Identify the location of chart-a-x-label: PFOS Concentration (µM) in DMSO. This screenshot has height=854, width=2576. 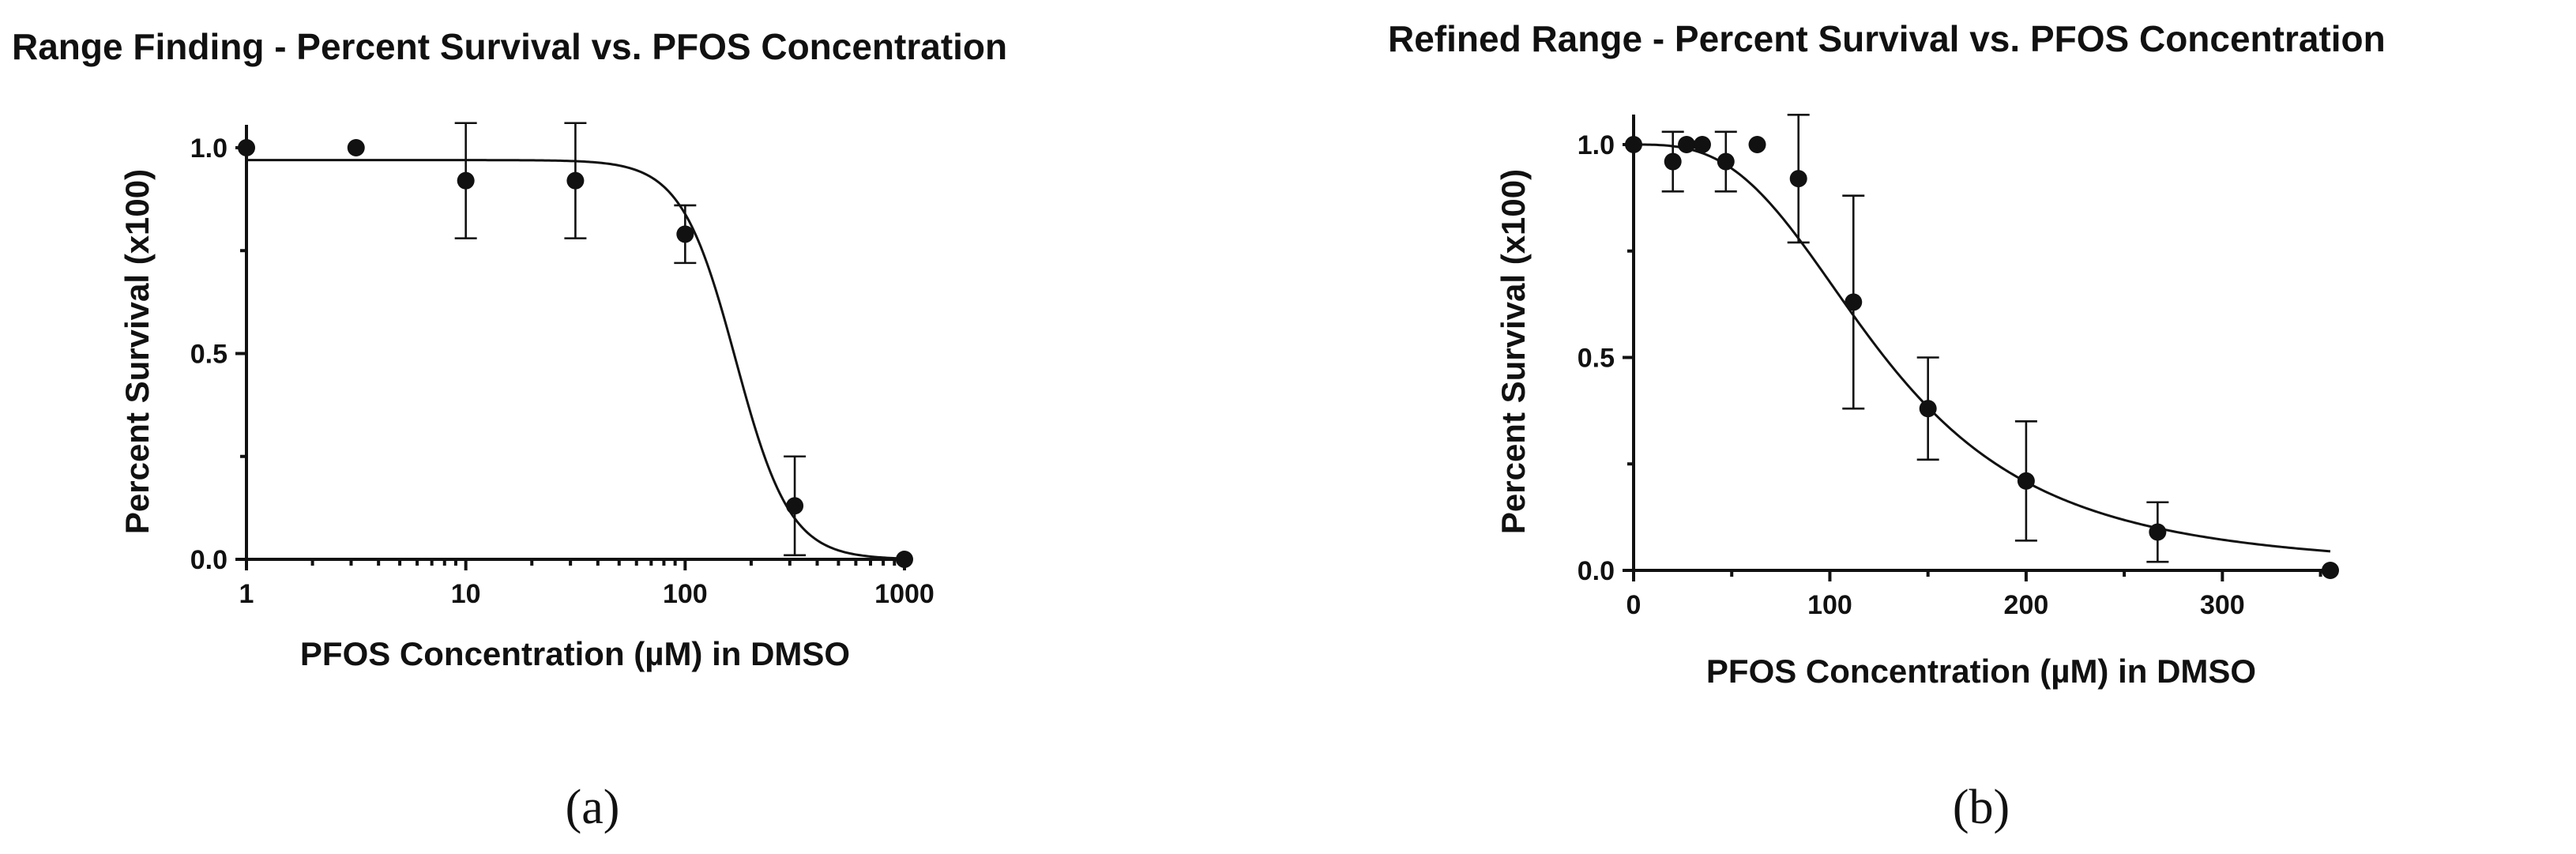
(575, 653).